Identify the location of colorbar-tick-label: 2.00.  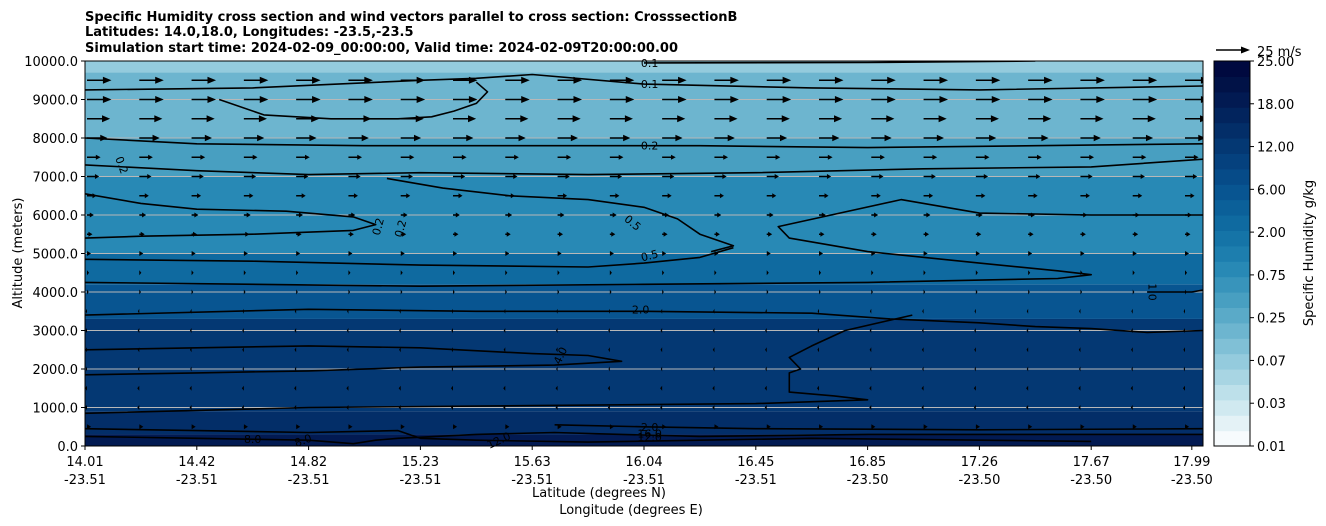
(1271, 233).